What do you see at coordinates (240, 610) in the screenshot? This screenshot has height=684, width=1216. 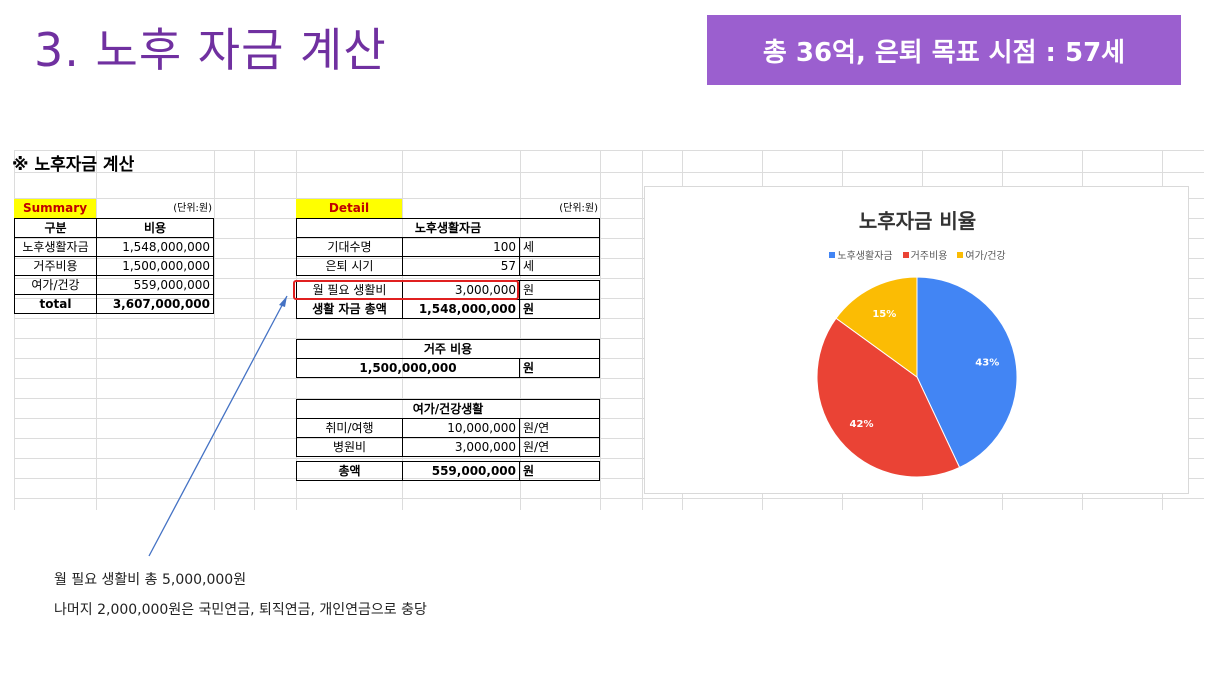 I see `note-line-2: 나머지 2,000,000원은 국민연금, 퇴직연금, 개인연금으로 충당` at bounding box center [240, 610].